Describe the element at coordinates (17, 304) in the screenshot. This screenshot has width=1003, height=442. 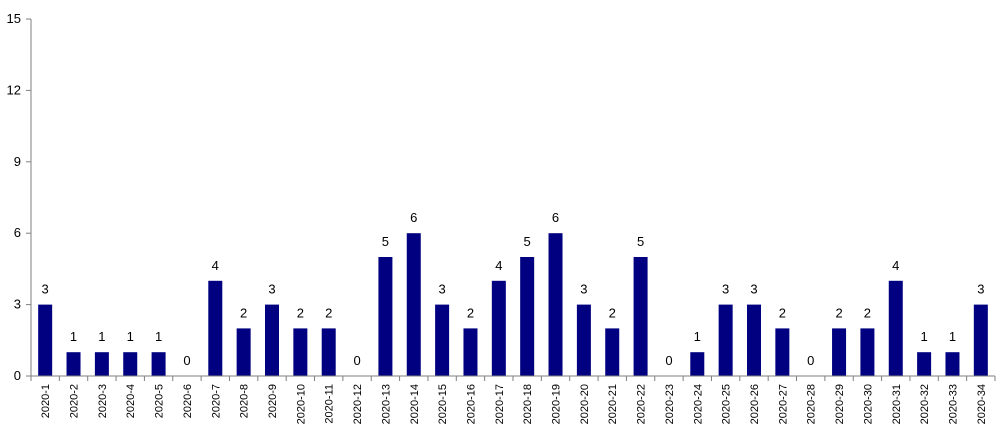
I see `y-tick-label: 3` at that location.